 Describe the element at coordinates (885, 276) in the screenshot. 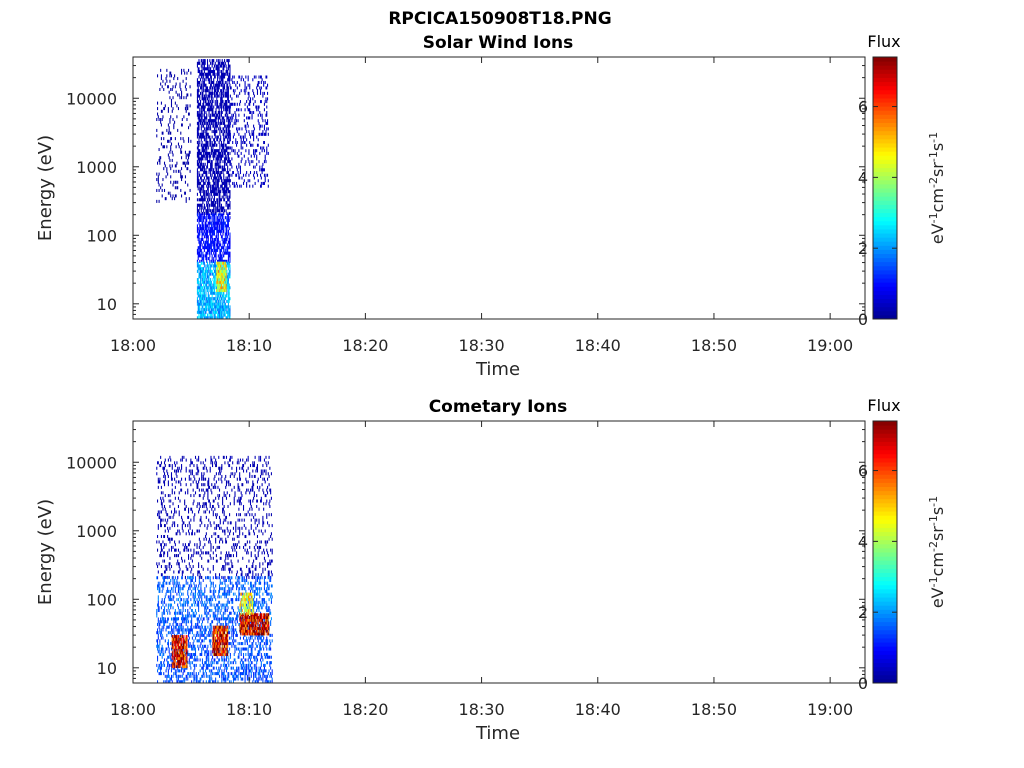

I see `colorbar-segment` at that location.